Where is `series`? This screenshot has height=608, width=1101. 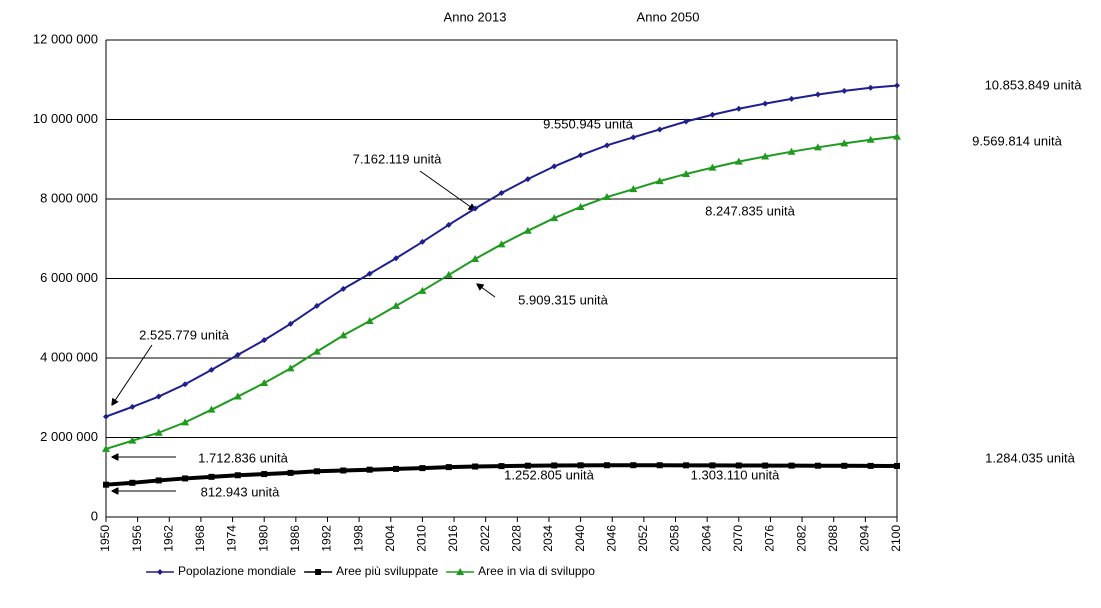
series is located at coordinates (501, 475).